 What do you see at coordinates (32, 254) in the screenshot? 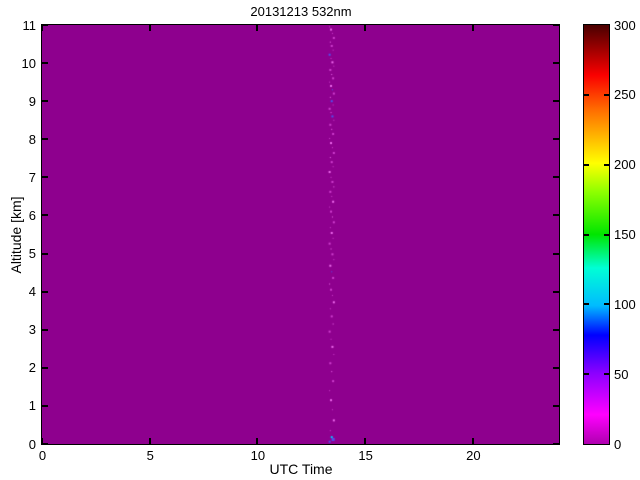
I see `y-tick-label: 5` at bounding box center [32, 254].